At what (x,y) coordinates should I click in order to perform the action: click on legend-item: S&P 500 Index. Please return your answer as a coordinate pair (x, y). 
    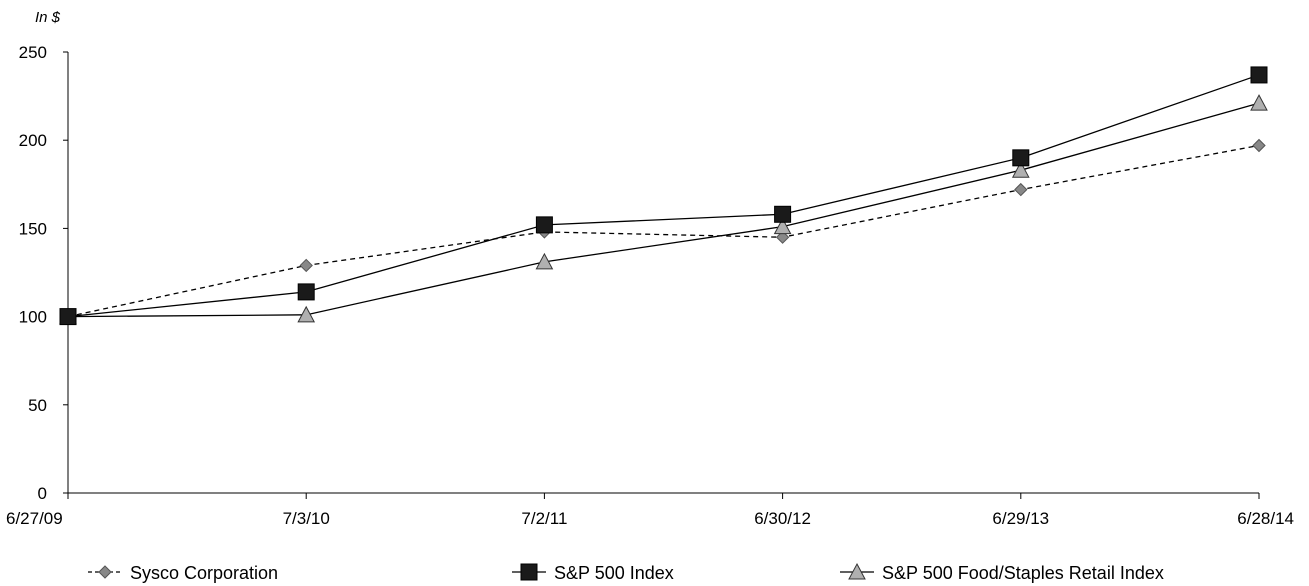
    Looking at the image, I should click on (593, 573).